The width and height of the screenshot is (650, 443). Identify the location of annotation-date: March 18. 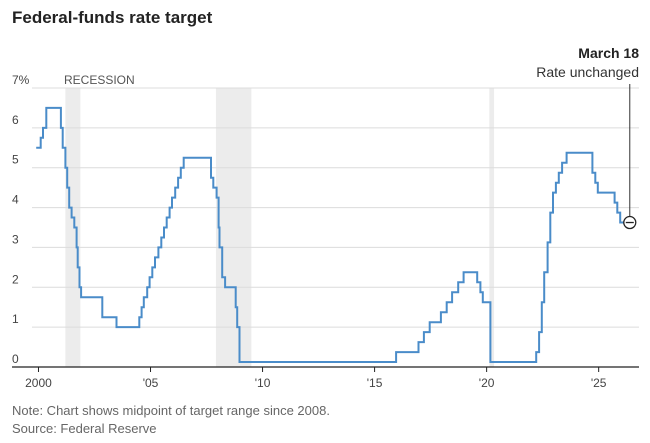
(608, 53).